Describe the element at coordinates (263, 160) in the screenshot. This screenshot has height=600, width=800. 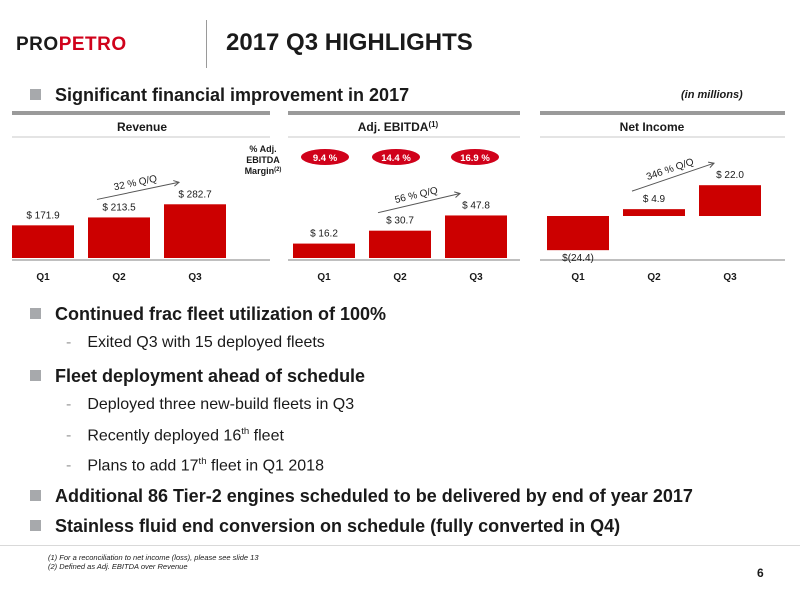
I see `margin-caption-line: EBITDA` at that location.